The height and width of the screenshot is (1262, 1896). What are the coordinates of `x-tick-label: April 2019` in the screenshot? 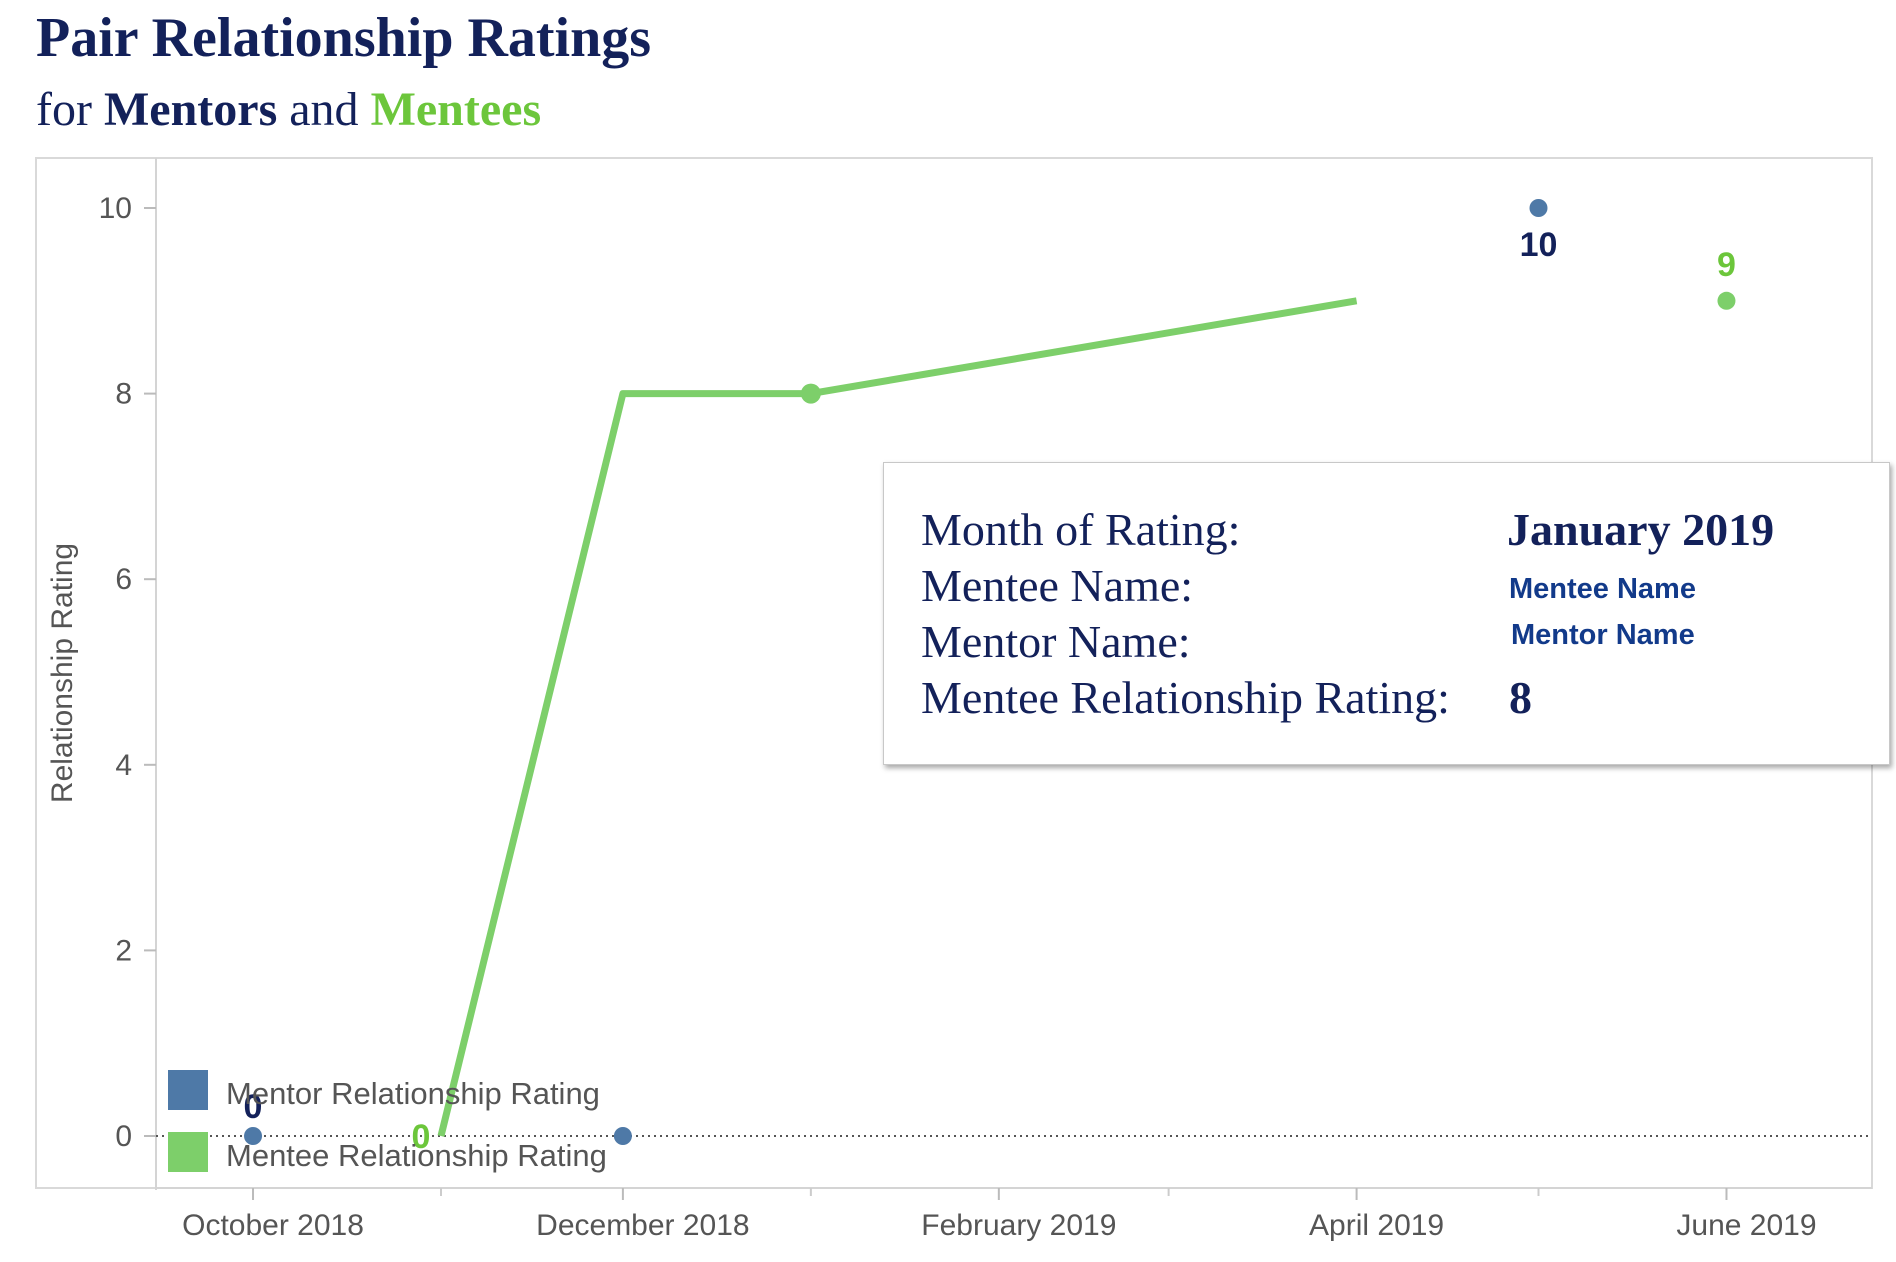 It's located at (1376, 1225).